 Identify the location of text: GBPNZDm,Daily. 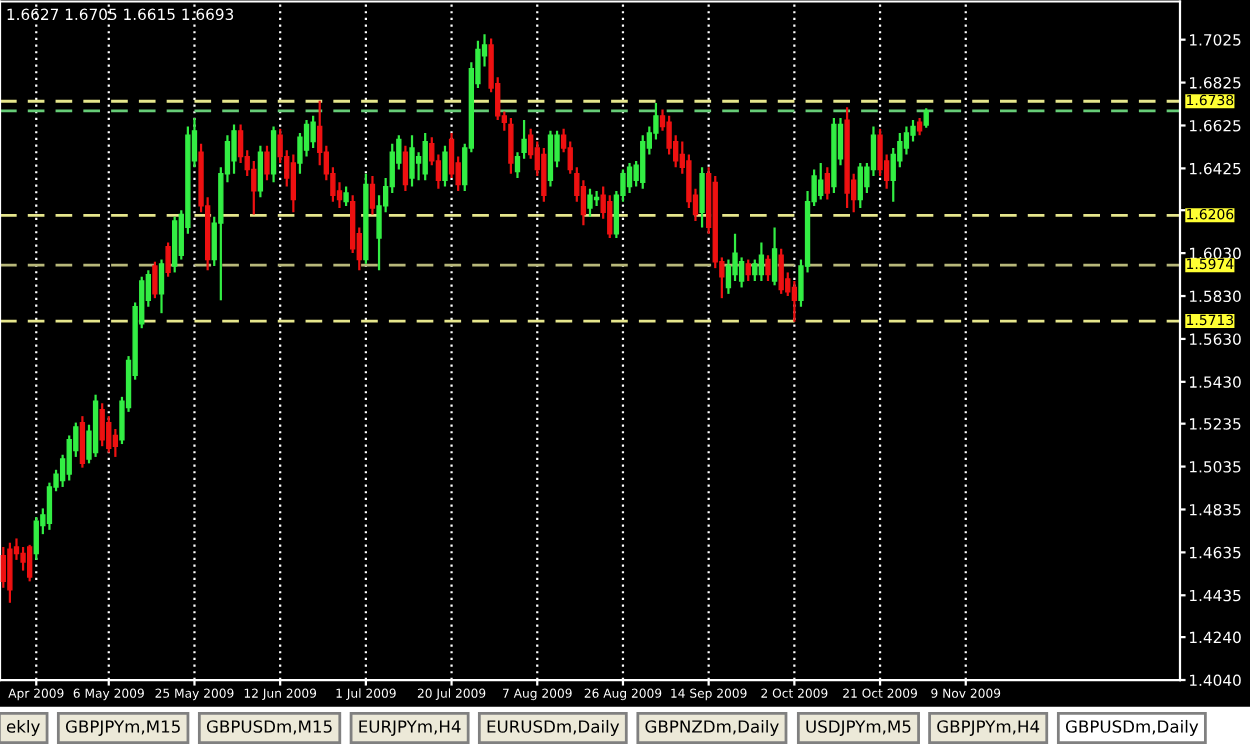
(712, 728).